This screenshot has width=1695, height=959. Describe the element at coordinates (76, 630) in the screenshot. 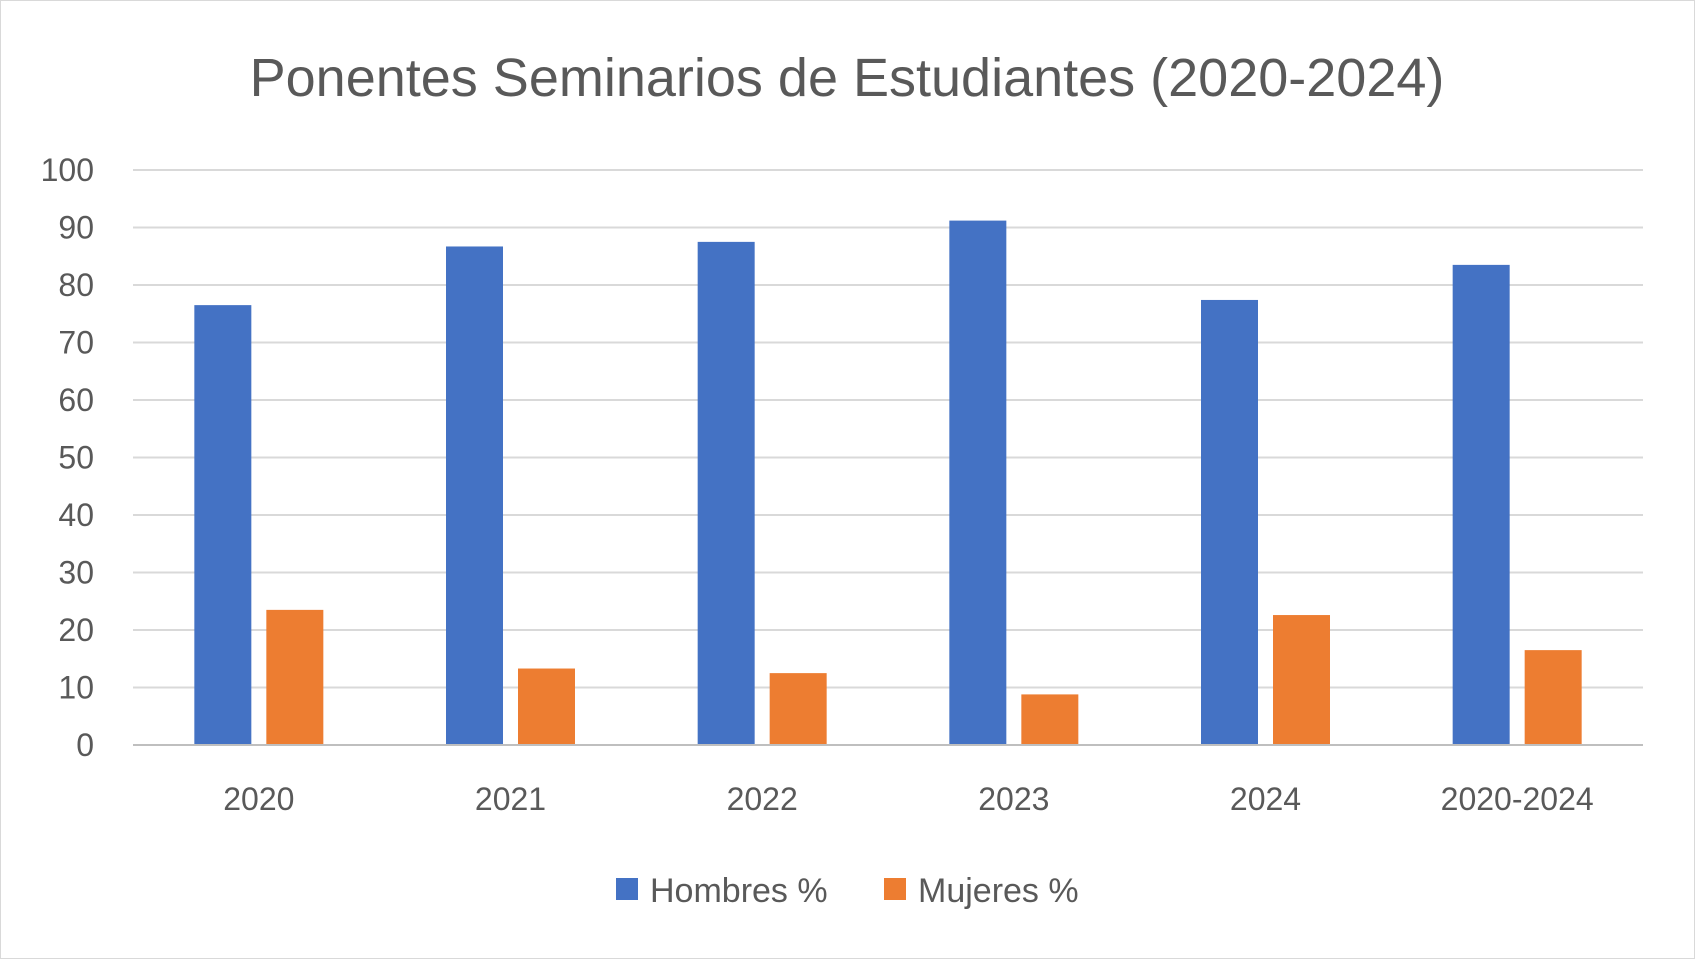

I see `y-tick-label: 20` at that location.